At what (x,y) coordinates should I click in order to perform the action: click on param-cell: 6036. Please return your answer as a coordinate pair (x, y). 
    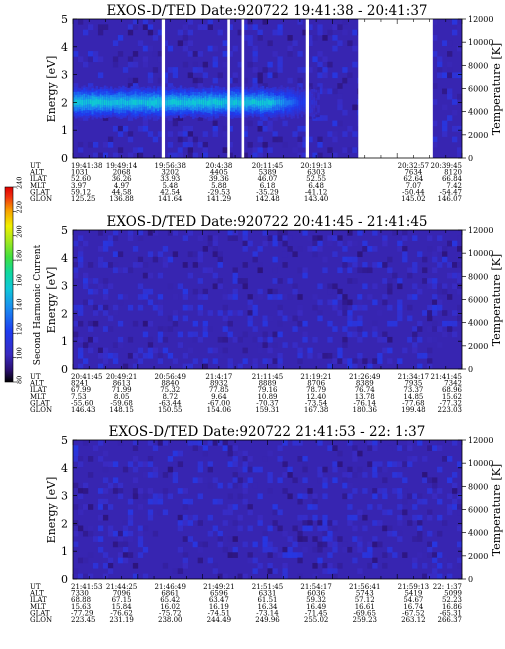
    Looking at the image, I should click on (316, 594).